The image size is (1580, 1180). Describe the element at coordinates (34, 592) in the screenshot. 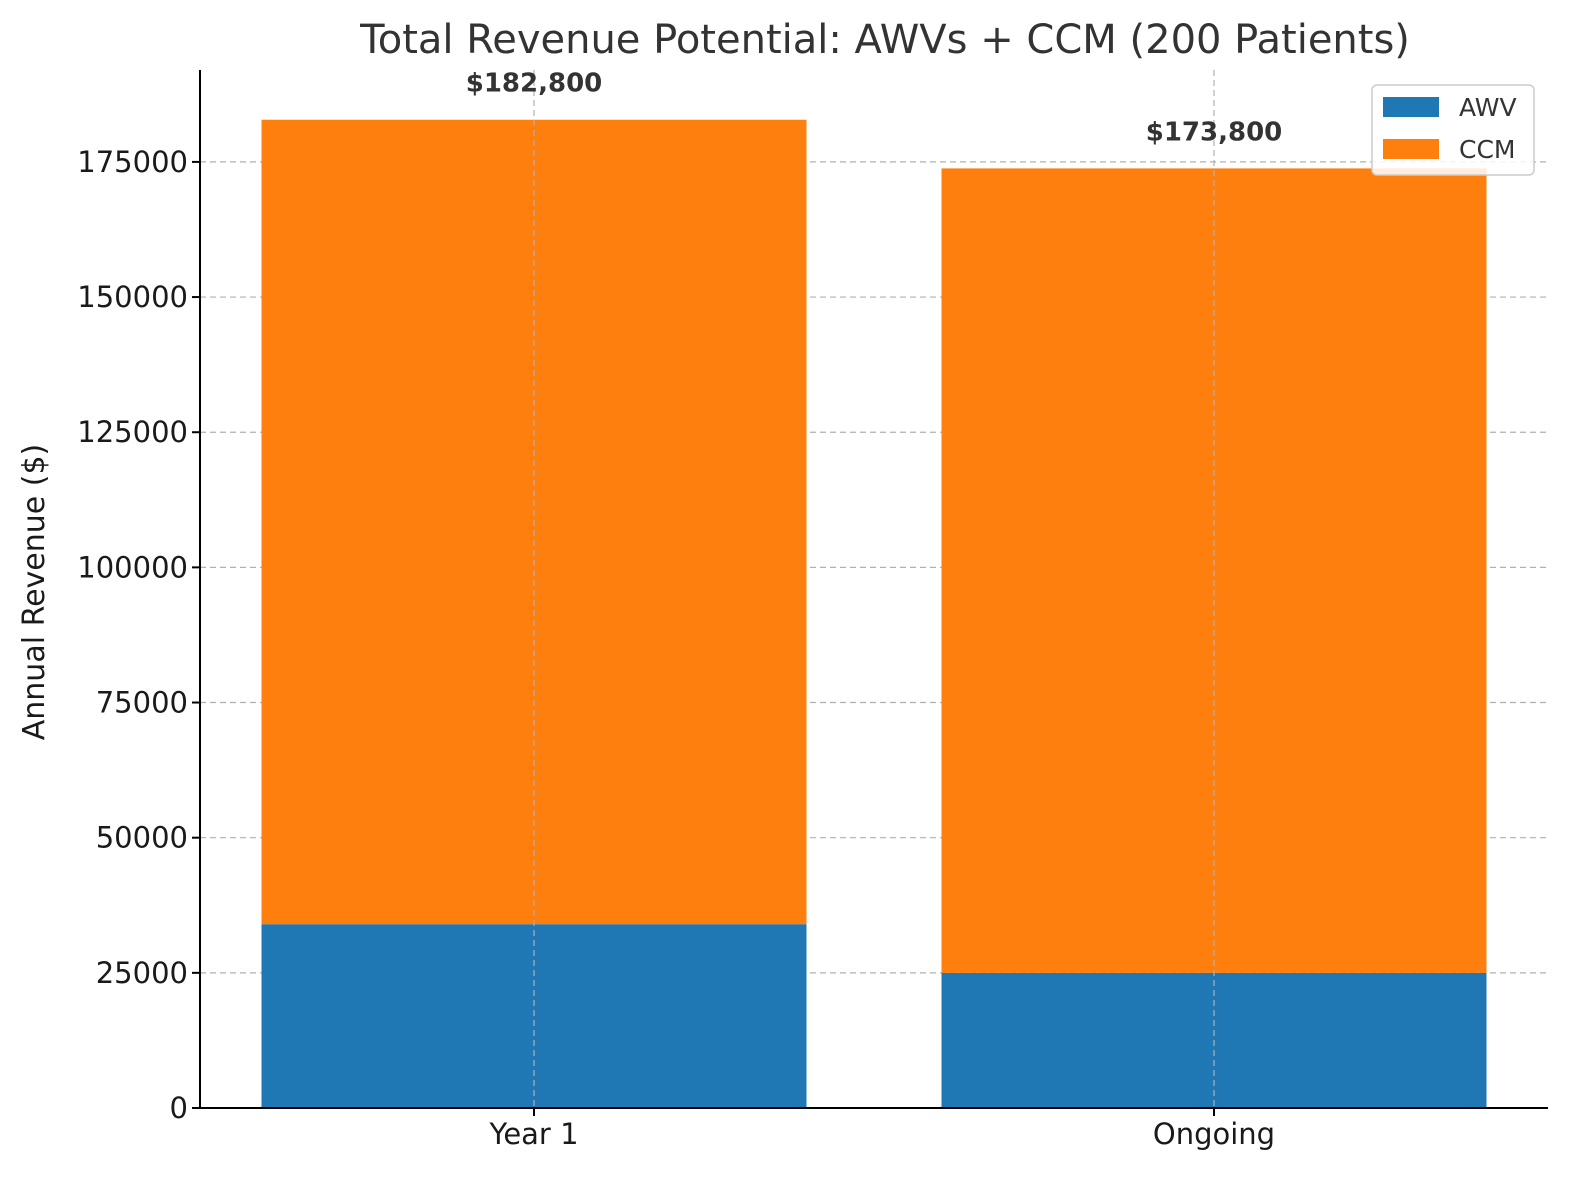

I see `y-axis-label: Annual Revenue ($)` at that location.